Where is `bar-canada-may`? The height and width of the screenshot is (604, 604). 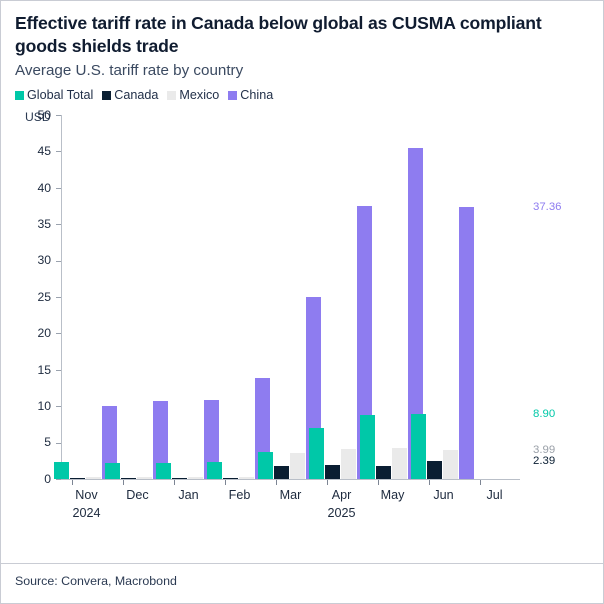
bar-canada-may is located at coordinates (383, 472).